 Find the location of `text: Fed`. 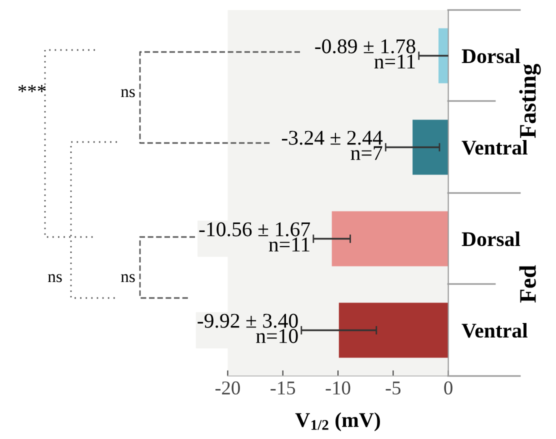

text: Fed is located at coordinates (527, 284).